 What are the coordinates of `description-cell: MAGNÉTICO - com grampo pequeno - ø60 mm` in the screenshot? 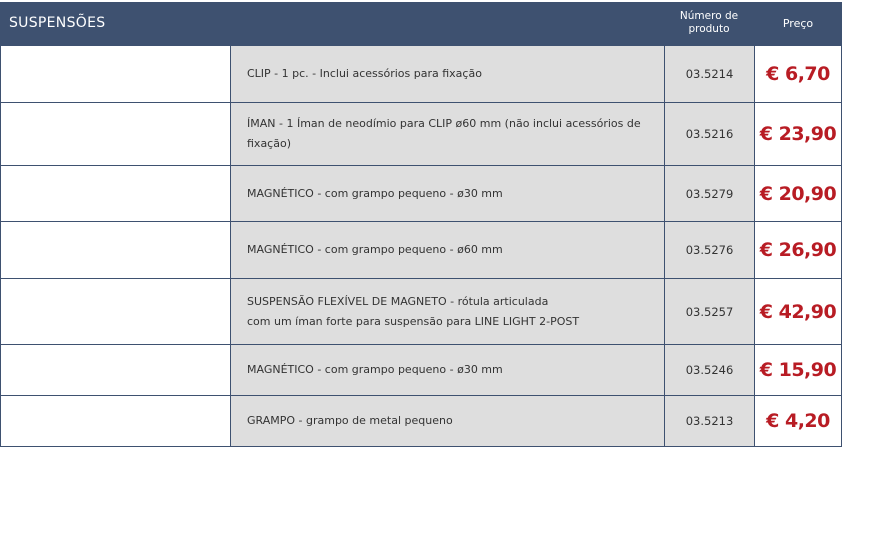 It's located at (447, 250).